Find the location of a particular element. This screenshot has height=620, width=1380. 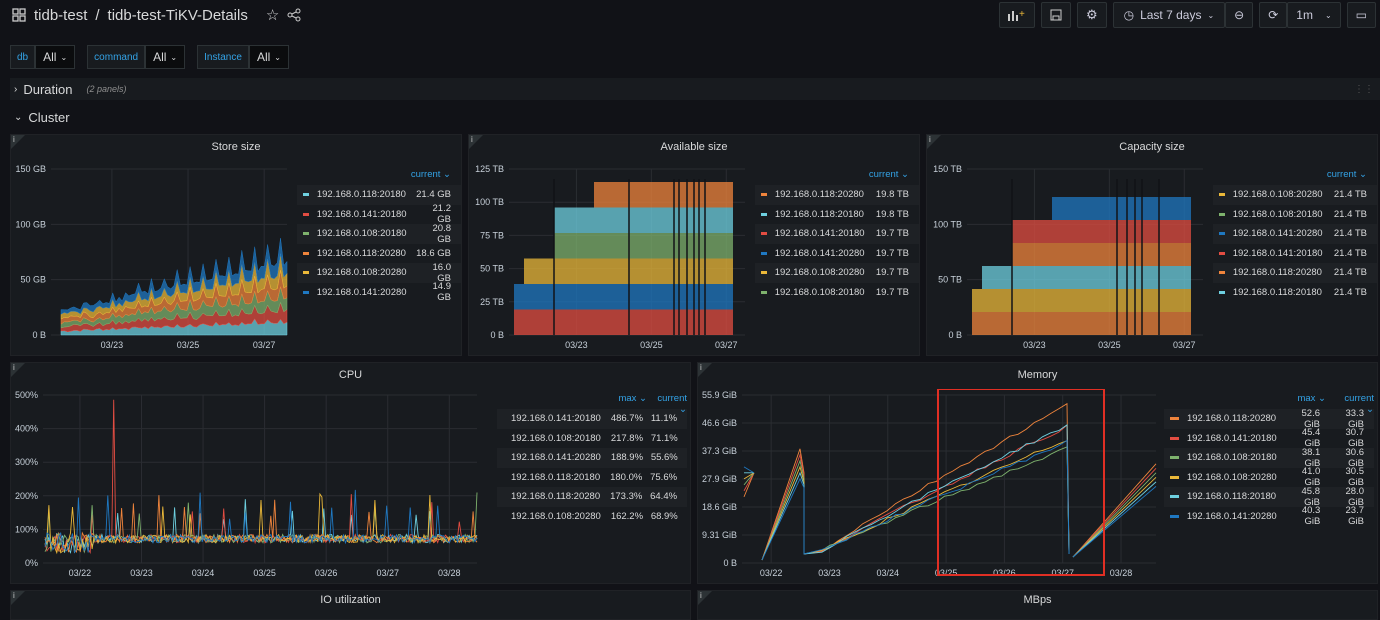

legend-value-current: 68.9% is located at coordinates (664, 516).